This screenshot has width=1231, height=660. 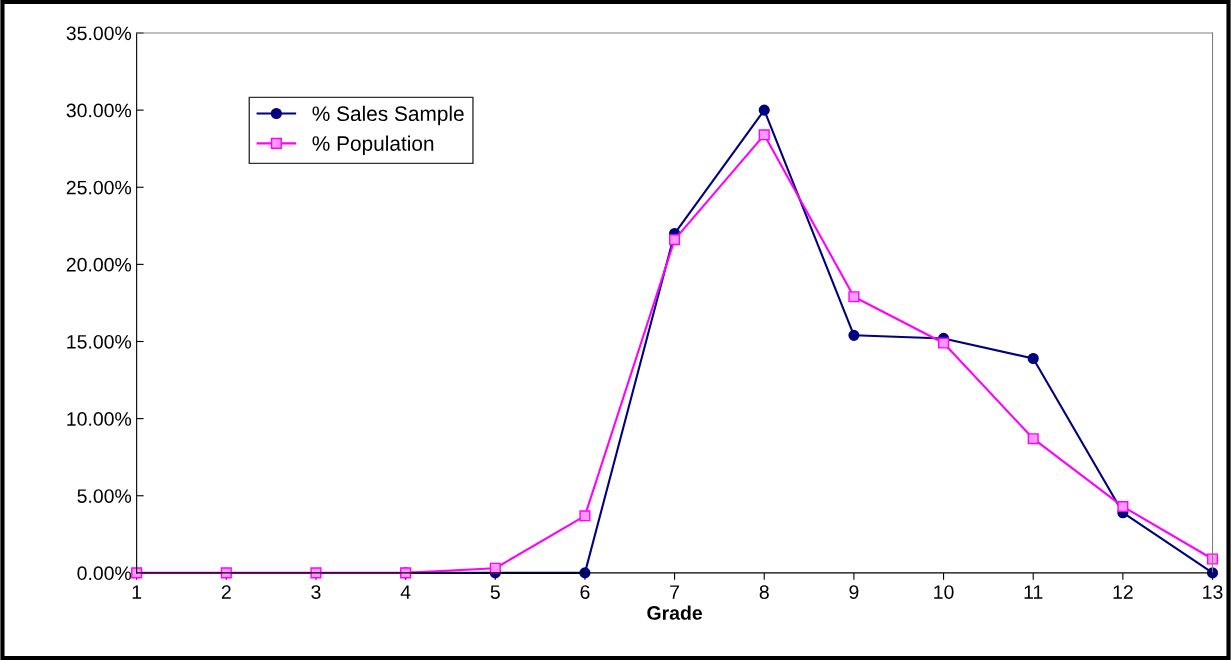 What do you see at coordinates (1033, 592) in the screenshot?
I see `x-tick-label: 11` at bounding box center [1033, 592].